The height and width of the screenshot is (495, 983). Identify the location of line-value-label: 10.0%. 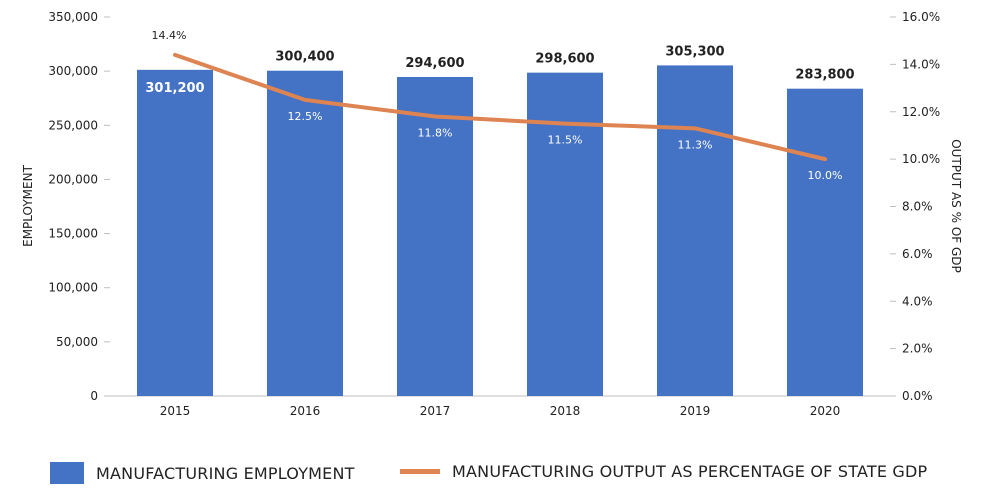
(825, 175).